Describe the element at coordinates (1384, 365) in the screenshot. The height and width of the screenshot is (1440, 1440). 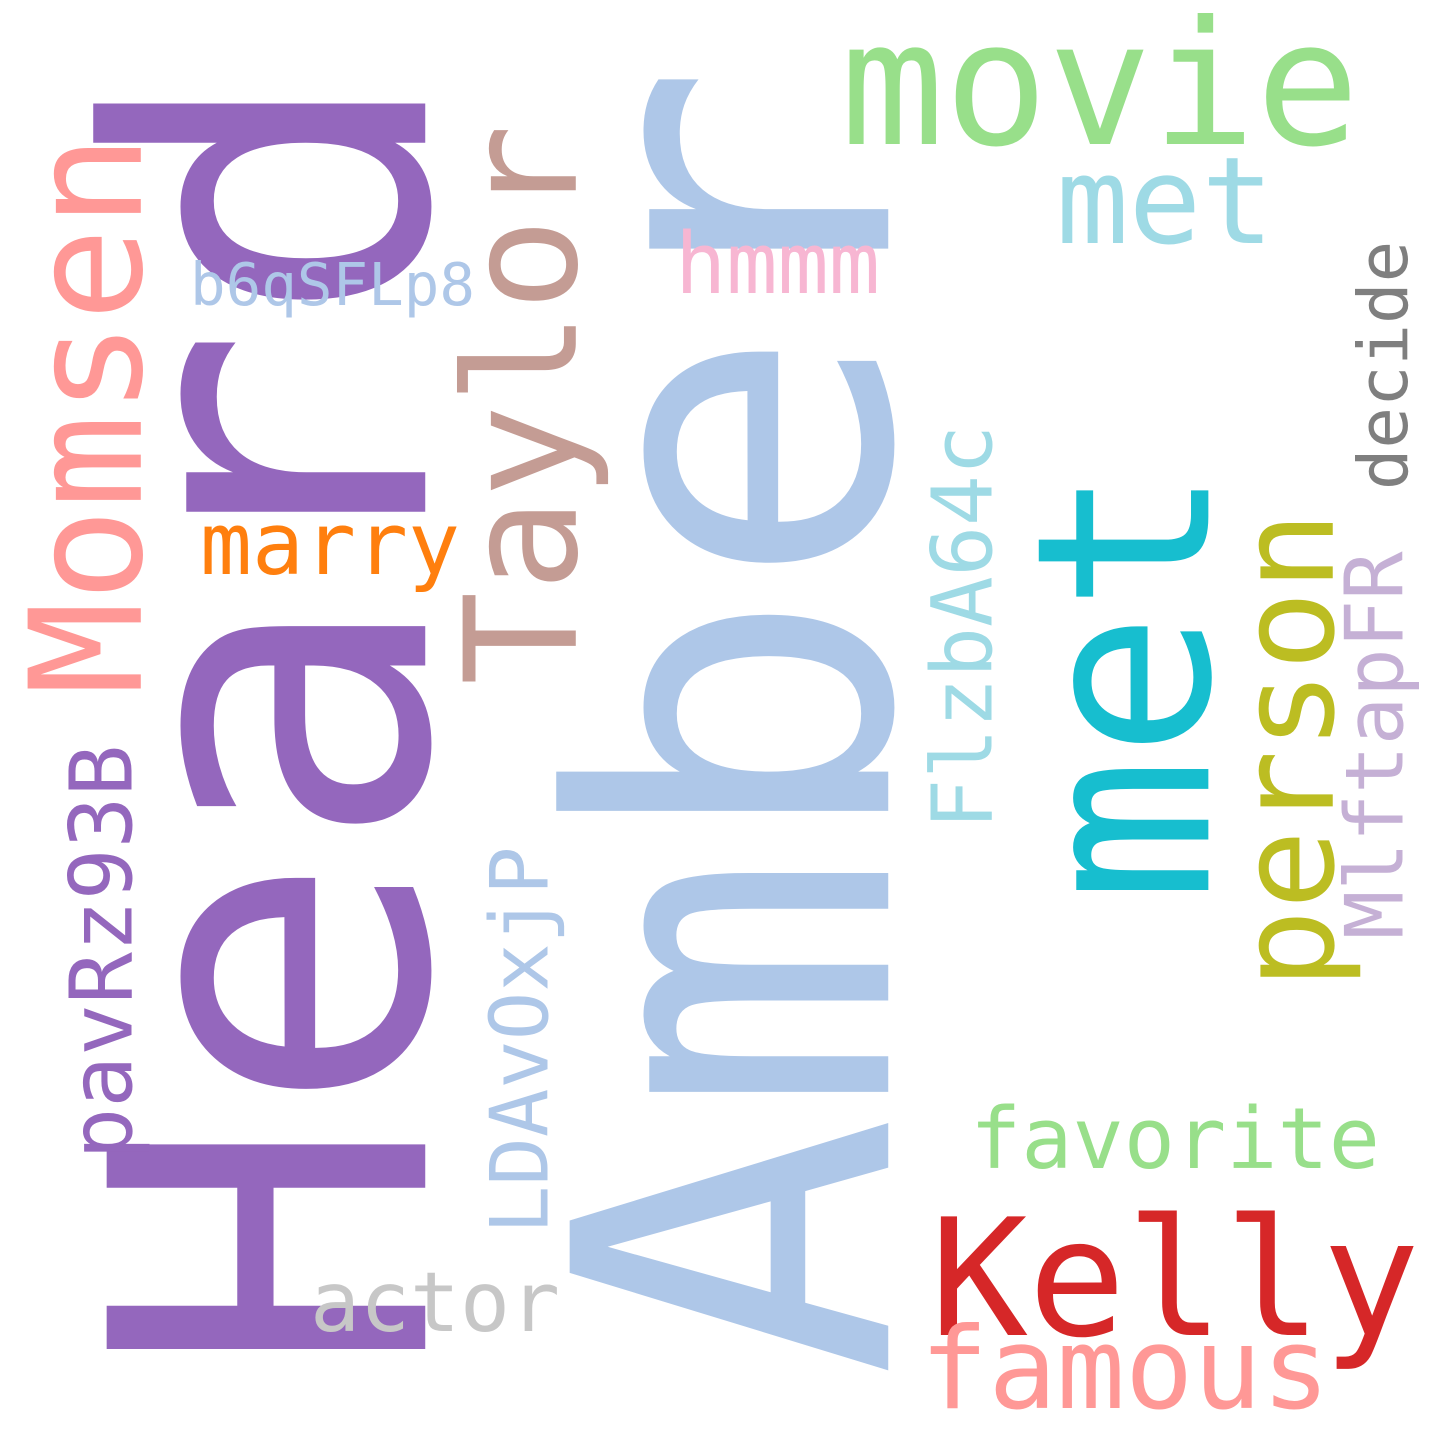
I see `word-decide: decide` at that location.